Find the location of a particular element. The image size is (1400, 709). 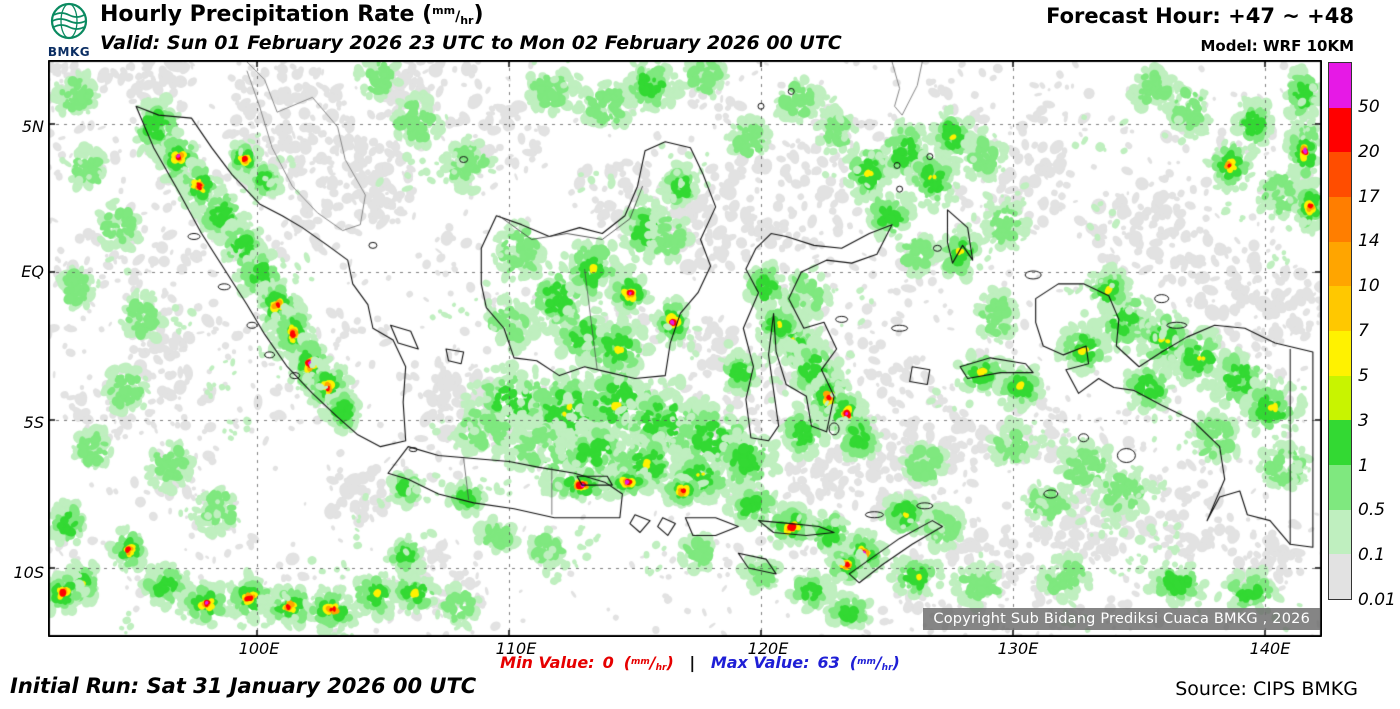

colorbar-label: 7 is located at coordinates (1363, 331).